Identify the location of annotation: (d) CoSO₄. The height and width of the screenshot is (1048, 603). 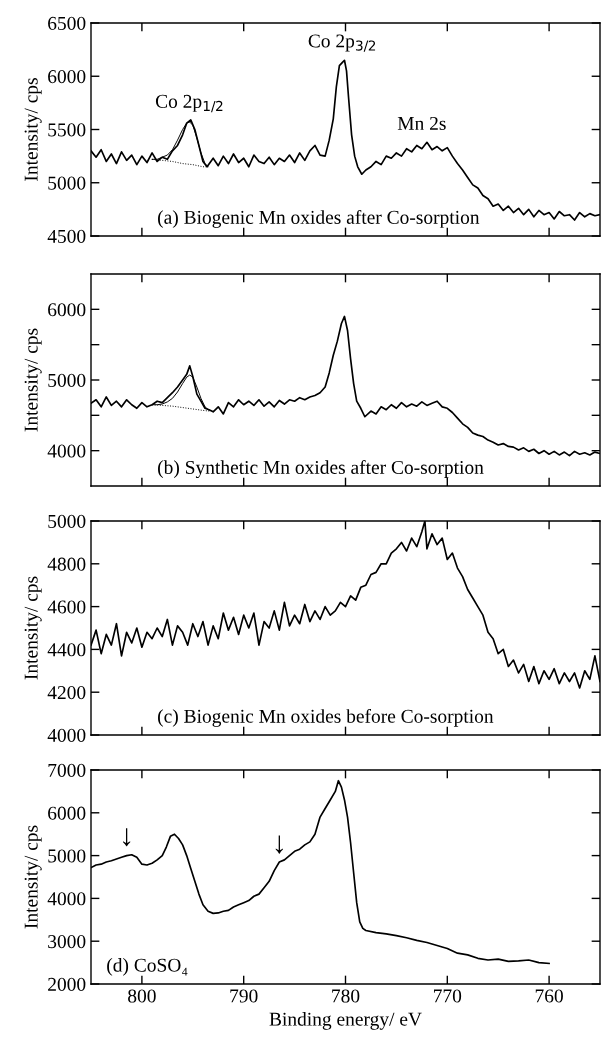
(147, 967).